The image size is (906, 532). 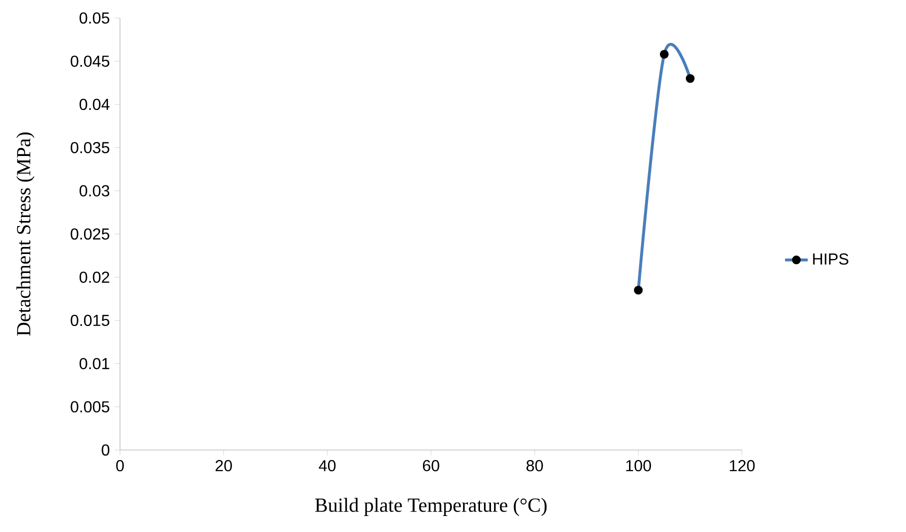 What do you see at coordinates (90, 406) in the screenshot?
I see `y-tick-label: 0.005` at bounding box center [90, 406].